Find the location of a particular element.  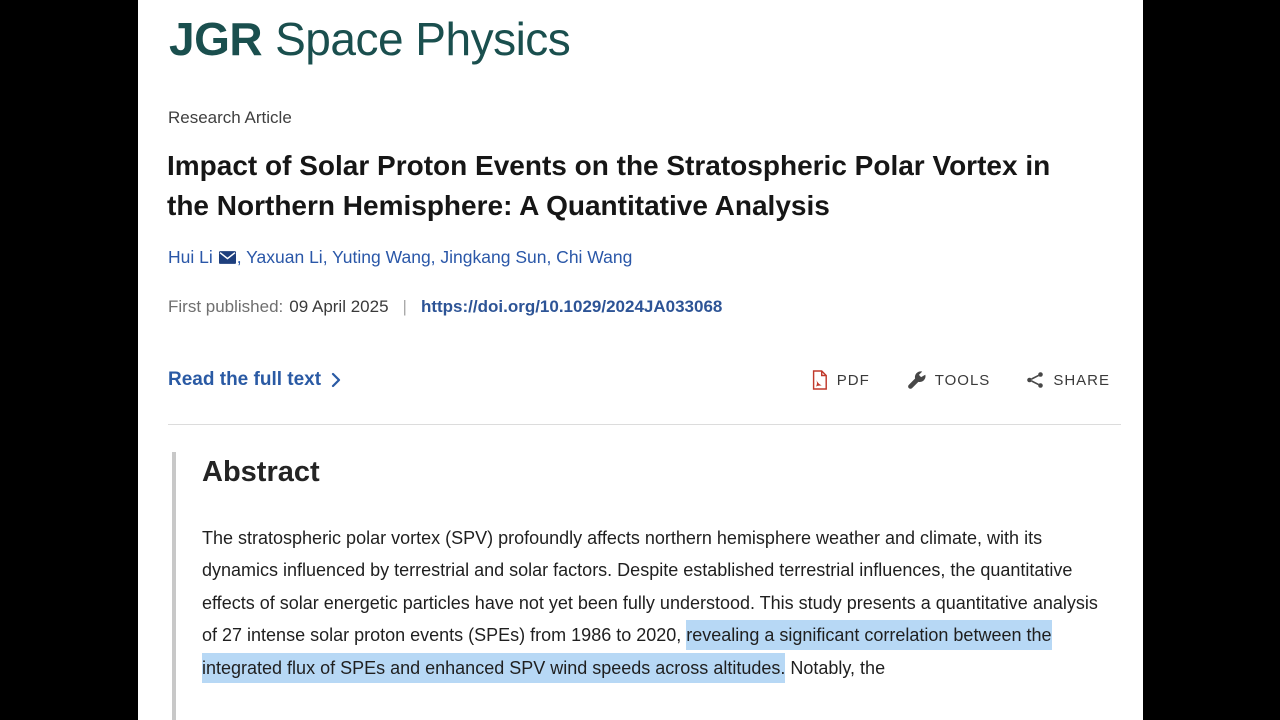

doi-link: https://doi.org/10.1029/2024JA033068 is located at coordinates (571, 306).